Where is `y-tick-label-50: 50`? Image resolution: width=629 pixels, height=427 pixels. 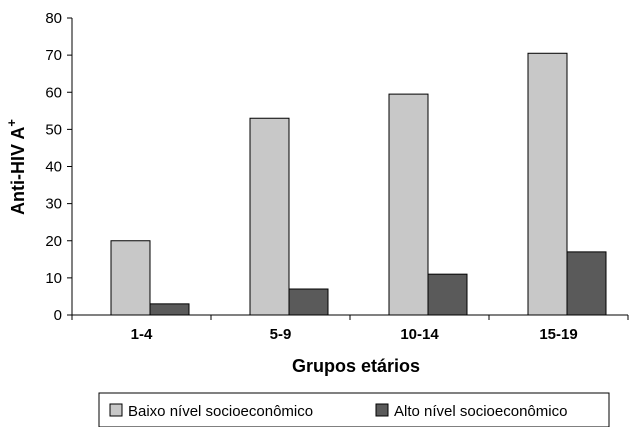 y-tick-label-50: 50 is located at coordinates (53, 129).